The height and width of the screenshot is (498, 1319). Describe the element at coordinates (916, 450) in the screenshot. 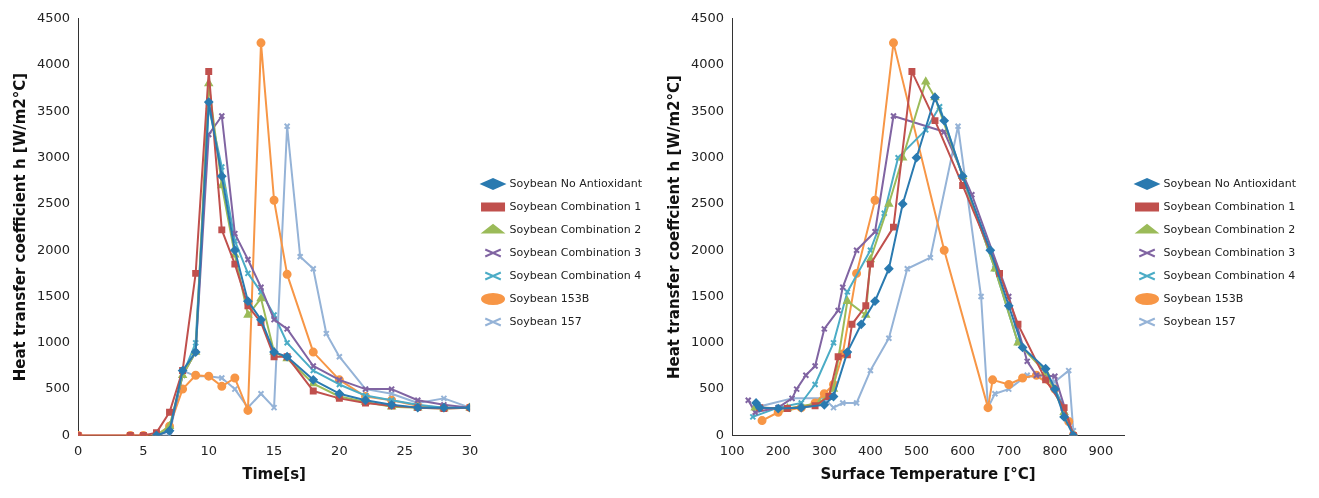

I see `x-tick-label: 500` at that location.